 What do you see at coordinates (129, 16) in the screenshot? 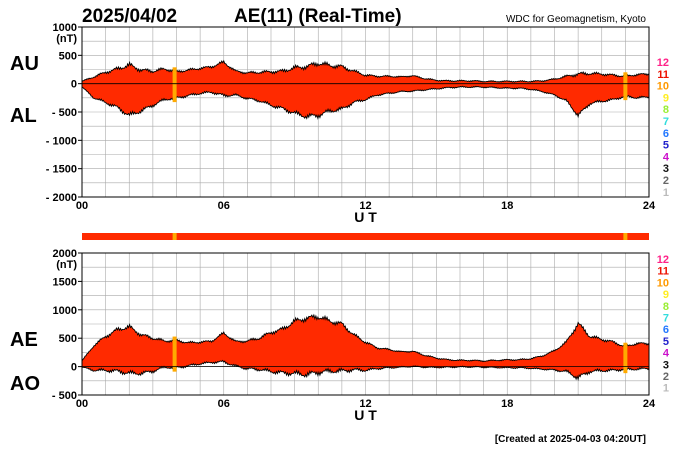
I see `date-label: 2025/04/02` at bounding box center [129, 16].